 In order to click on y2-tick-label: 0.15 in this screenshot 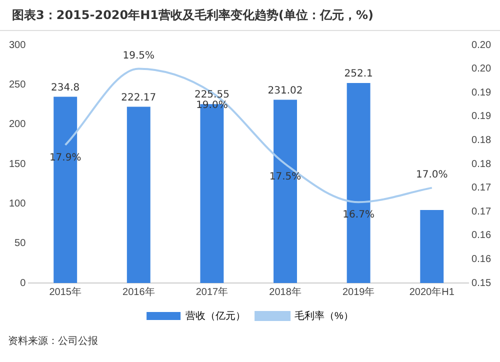, I will do `click(482, 283)`.